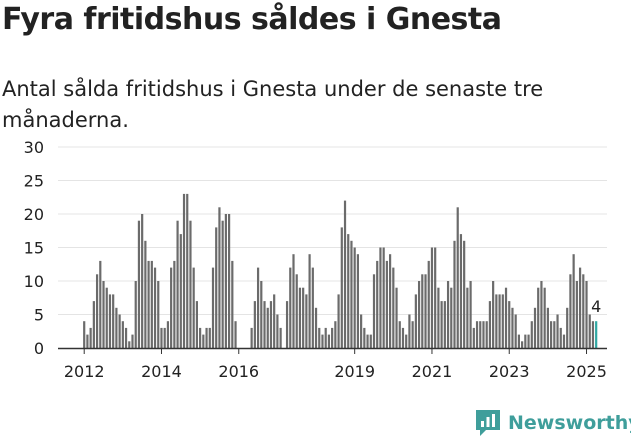  Describe the element at coordinates (432, 371) in the screenshot. I see `x-tick-label: 2021` at that location.